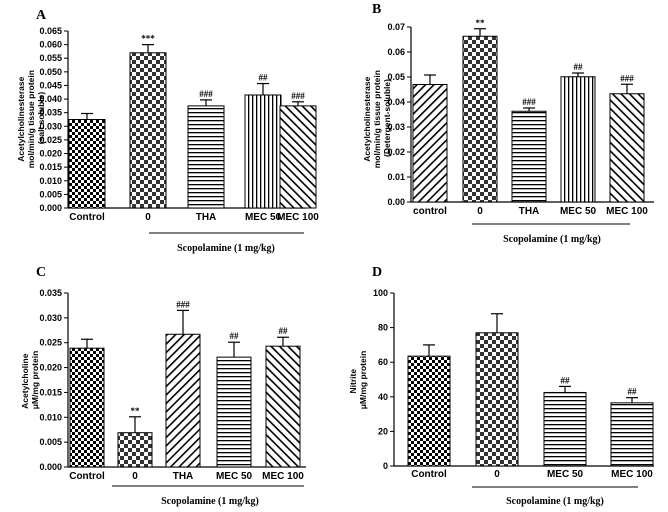  I want to click on panel-b-bars: control ** 0 ### THA ## MEC 50 ### MEC 100, so click(530, 117).